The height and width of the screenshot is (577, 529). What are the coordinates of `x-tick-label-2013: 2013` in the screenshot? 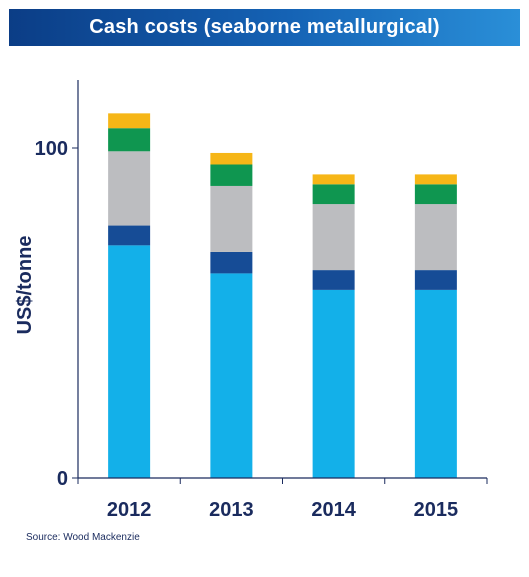 It's located at (231, 510).